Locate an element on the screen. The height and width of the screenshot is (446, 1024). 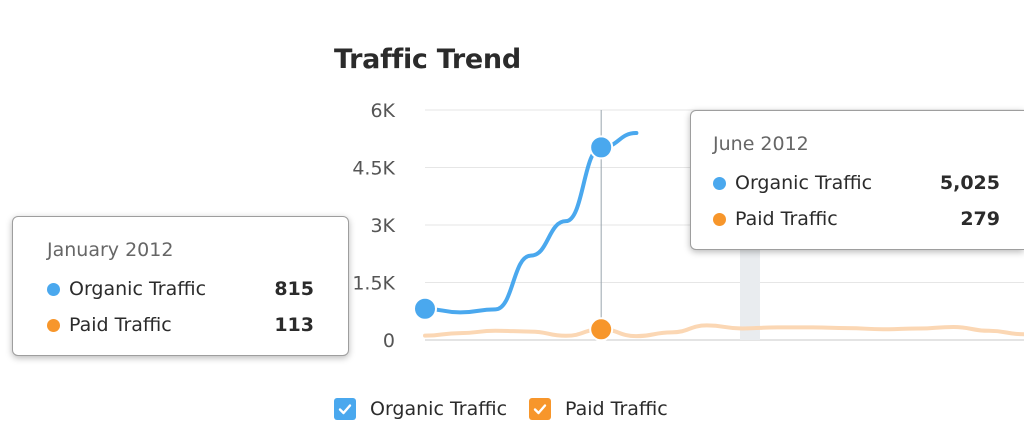
tooltip-title: January 2012 is located at coordinates (110, 250).